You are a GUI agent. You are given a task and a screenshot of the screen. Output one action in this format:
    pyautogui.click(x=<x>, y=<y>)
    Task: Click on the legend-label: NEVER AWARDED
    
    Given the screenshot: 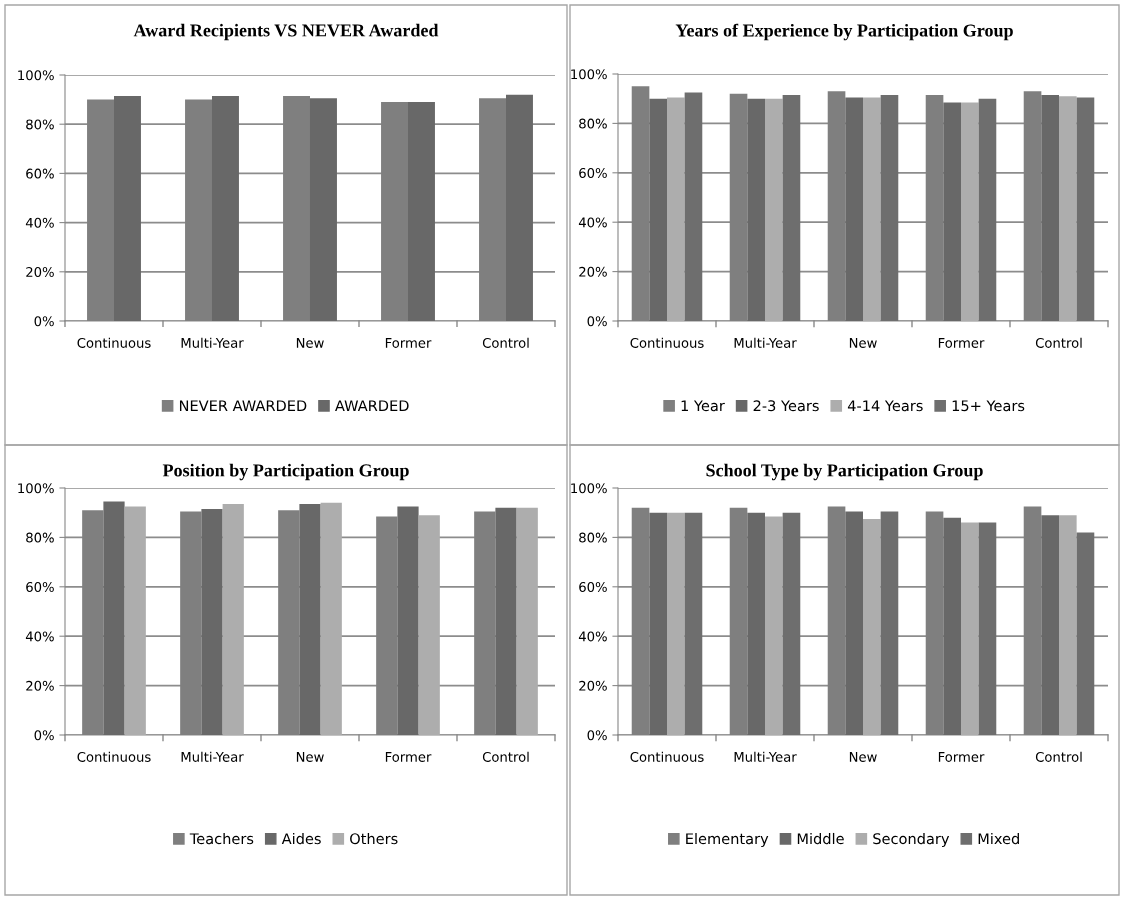 What is the action you would take?
    pyautogui.click(x=243, y=406)
    